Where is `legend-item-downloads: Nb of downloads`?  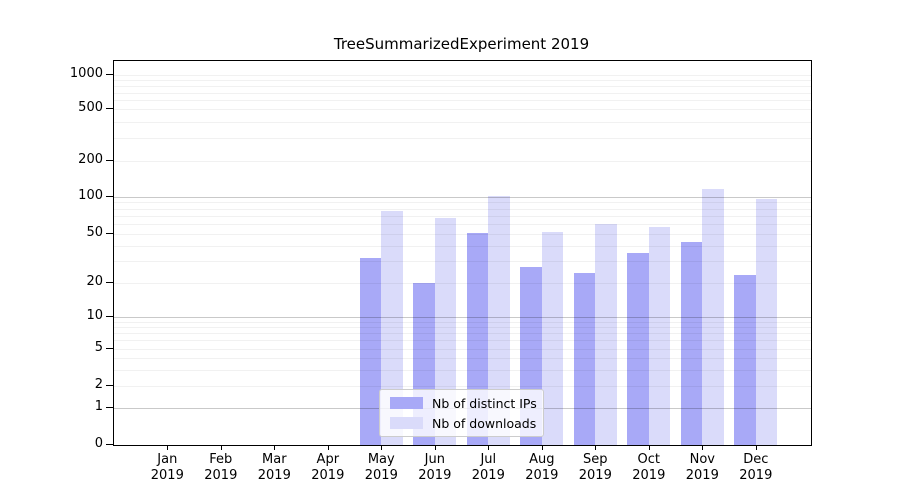
legend-item-downloads: Nb of downloads is located at coordinates (466, 423).